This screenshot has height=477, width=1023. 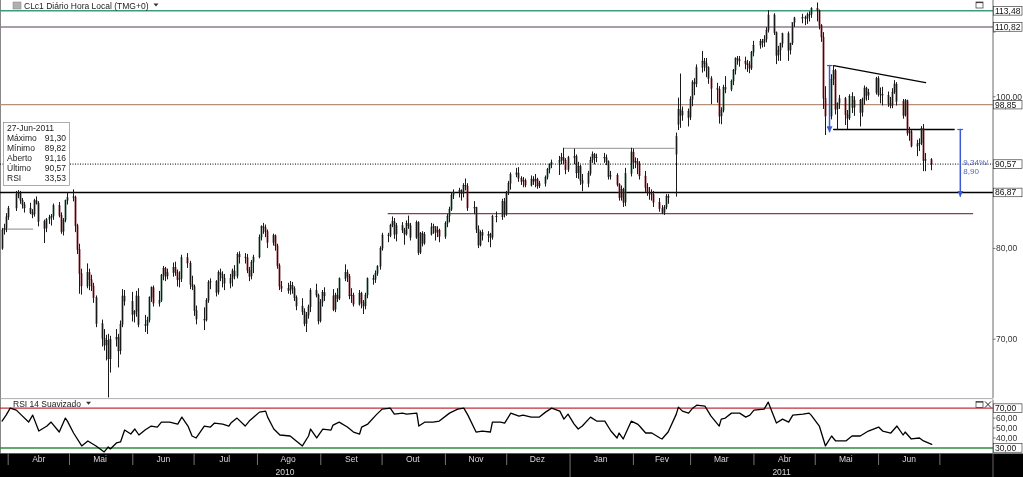 I want to click on y-tick-label: 60,00, so click(x=1007, y=418).